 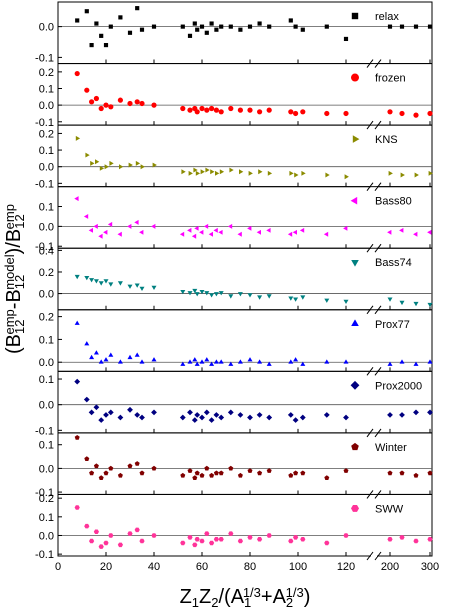 What do you see at coordinates (9, 321) in the screenshot?
I see `label-part: emp` at bounding box center [9, 321].